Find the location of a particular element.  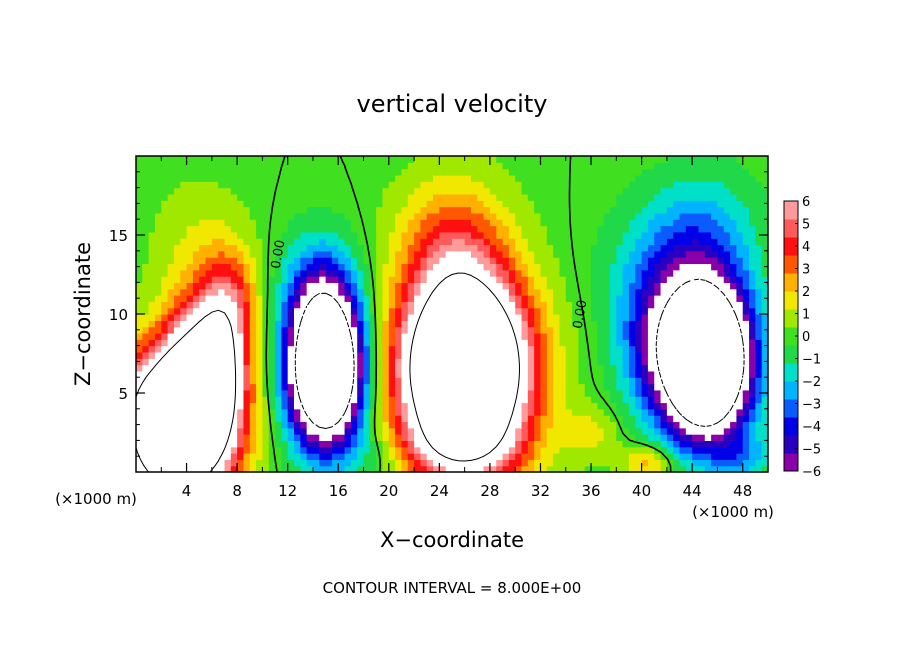

colorbar-tick-label: −1 is located at coordinates (811, 360).